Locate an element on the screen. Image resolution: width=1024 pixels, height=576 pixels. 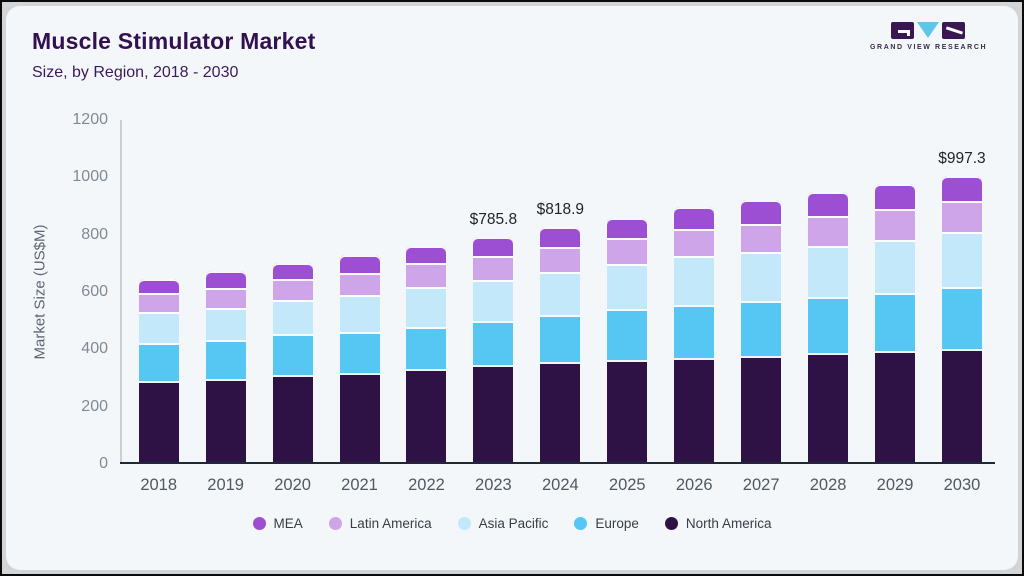
stacked-bar-2022 is located at coordinates (426, 353).